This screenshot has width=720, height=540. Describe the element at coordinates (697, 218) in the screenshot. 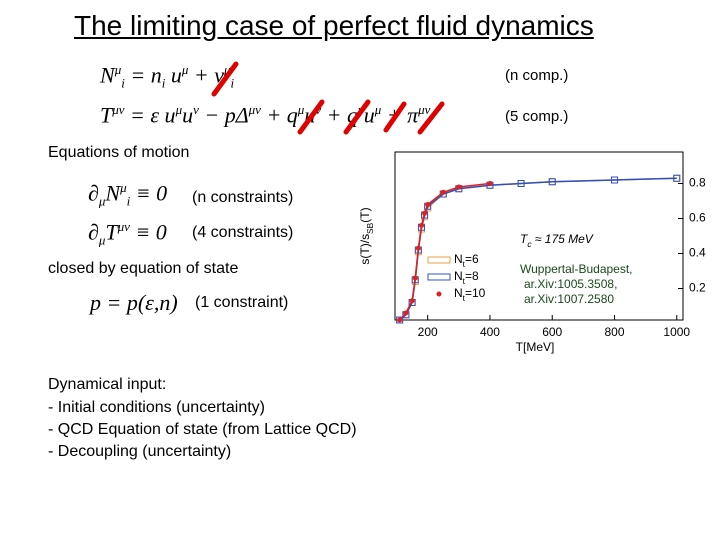

I see `y-tick-label: 0.6` at that location.